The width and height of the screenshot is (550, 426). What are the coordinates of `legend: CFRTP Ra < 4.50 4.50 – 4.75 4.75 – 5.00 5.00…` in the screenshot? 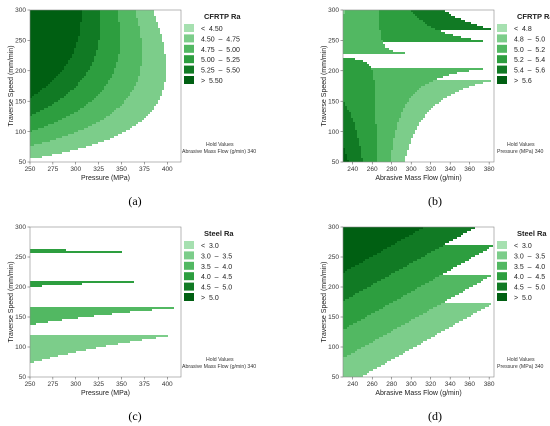 It's located at (212, 48).